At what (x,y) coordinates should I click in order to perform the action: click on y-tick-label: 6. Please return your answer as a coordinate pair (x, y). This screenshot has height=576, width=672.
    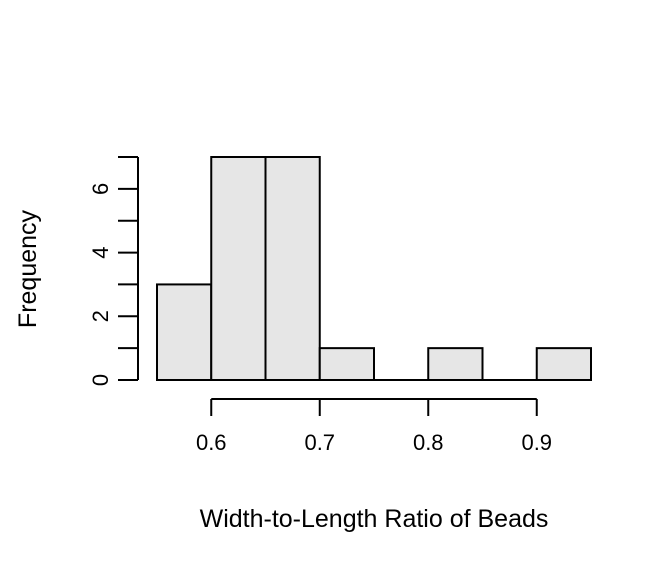
    Looking at the image, I should click on (100, 189).